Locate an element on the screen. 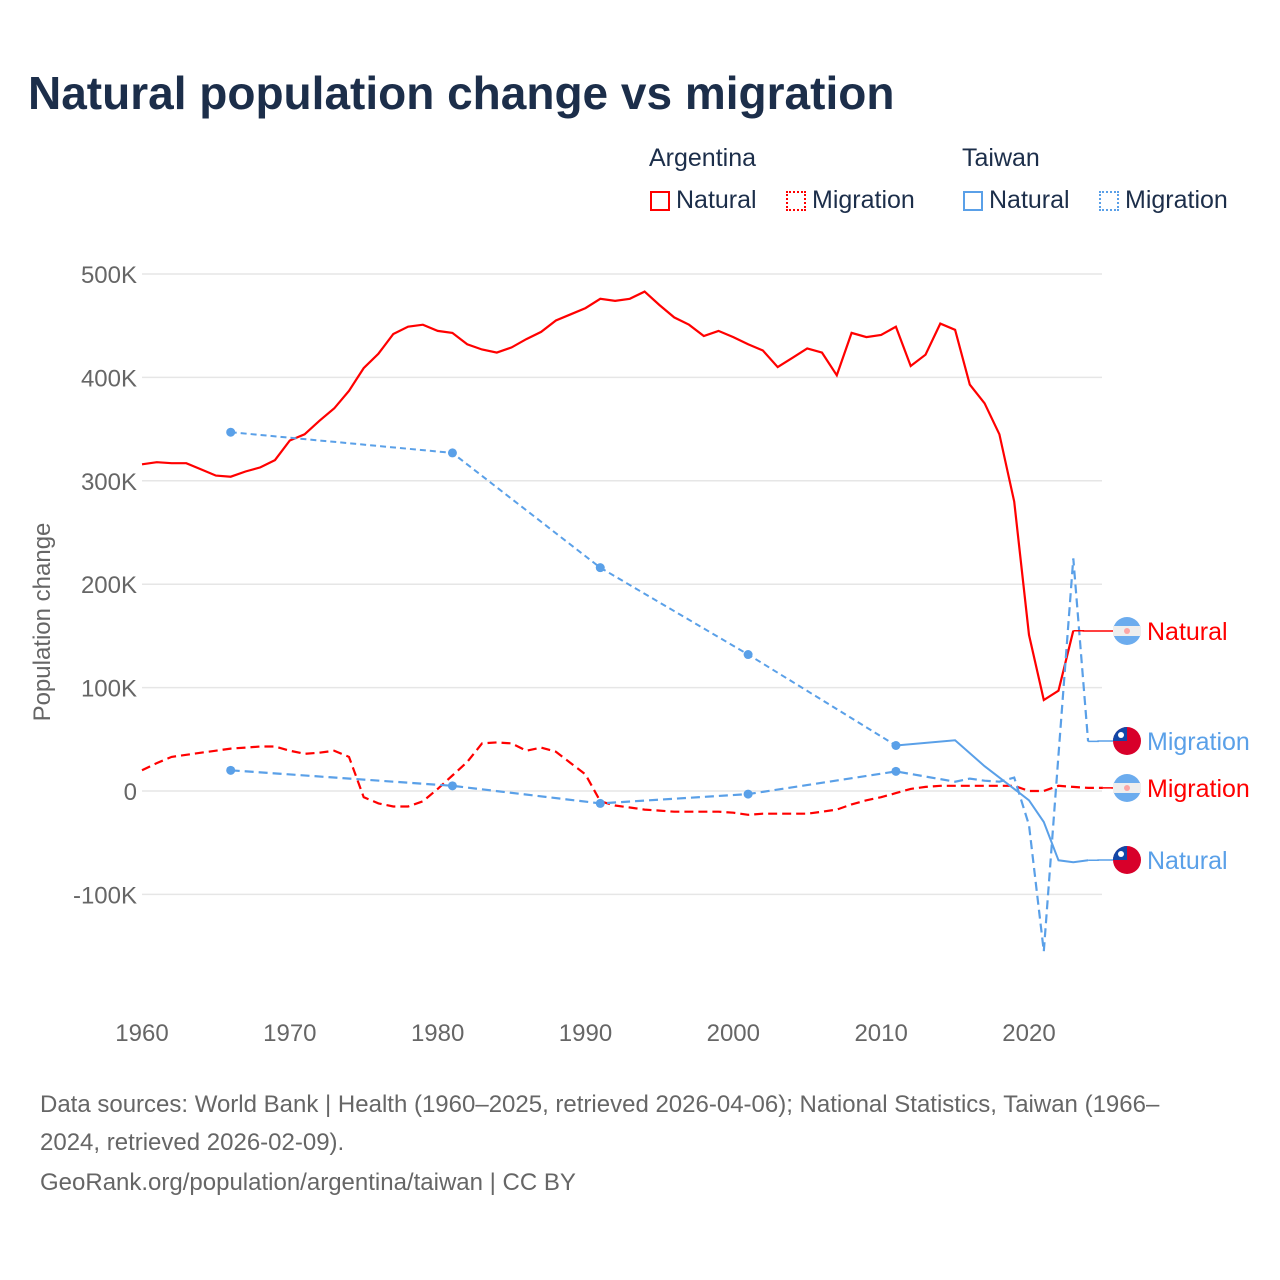 Image resolution: width=1280 pixels, height=1280 pixels. x-tick-label: 1970 is located at coordinates (289, 1033).